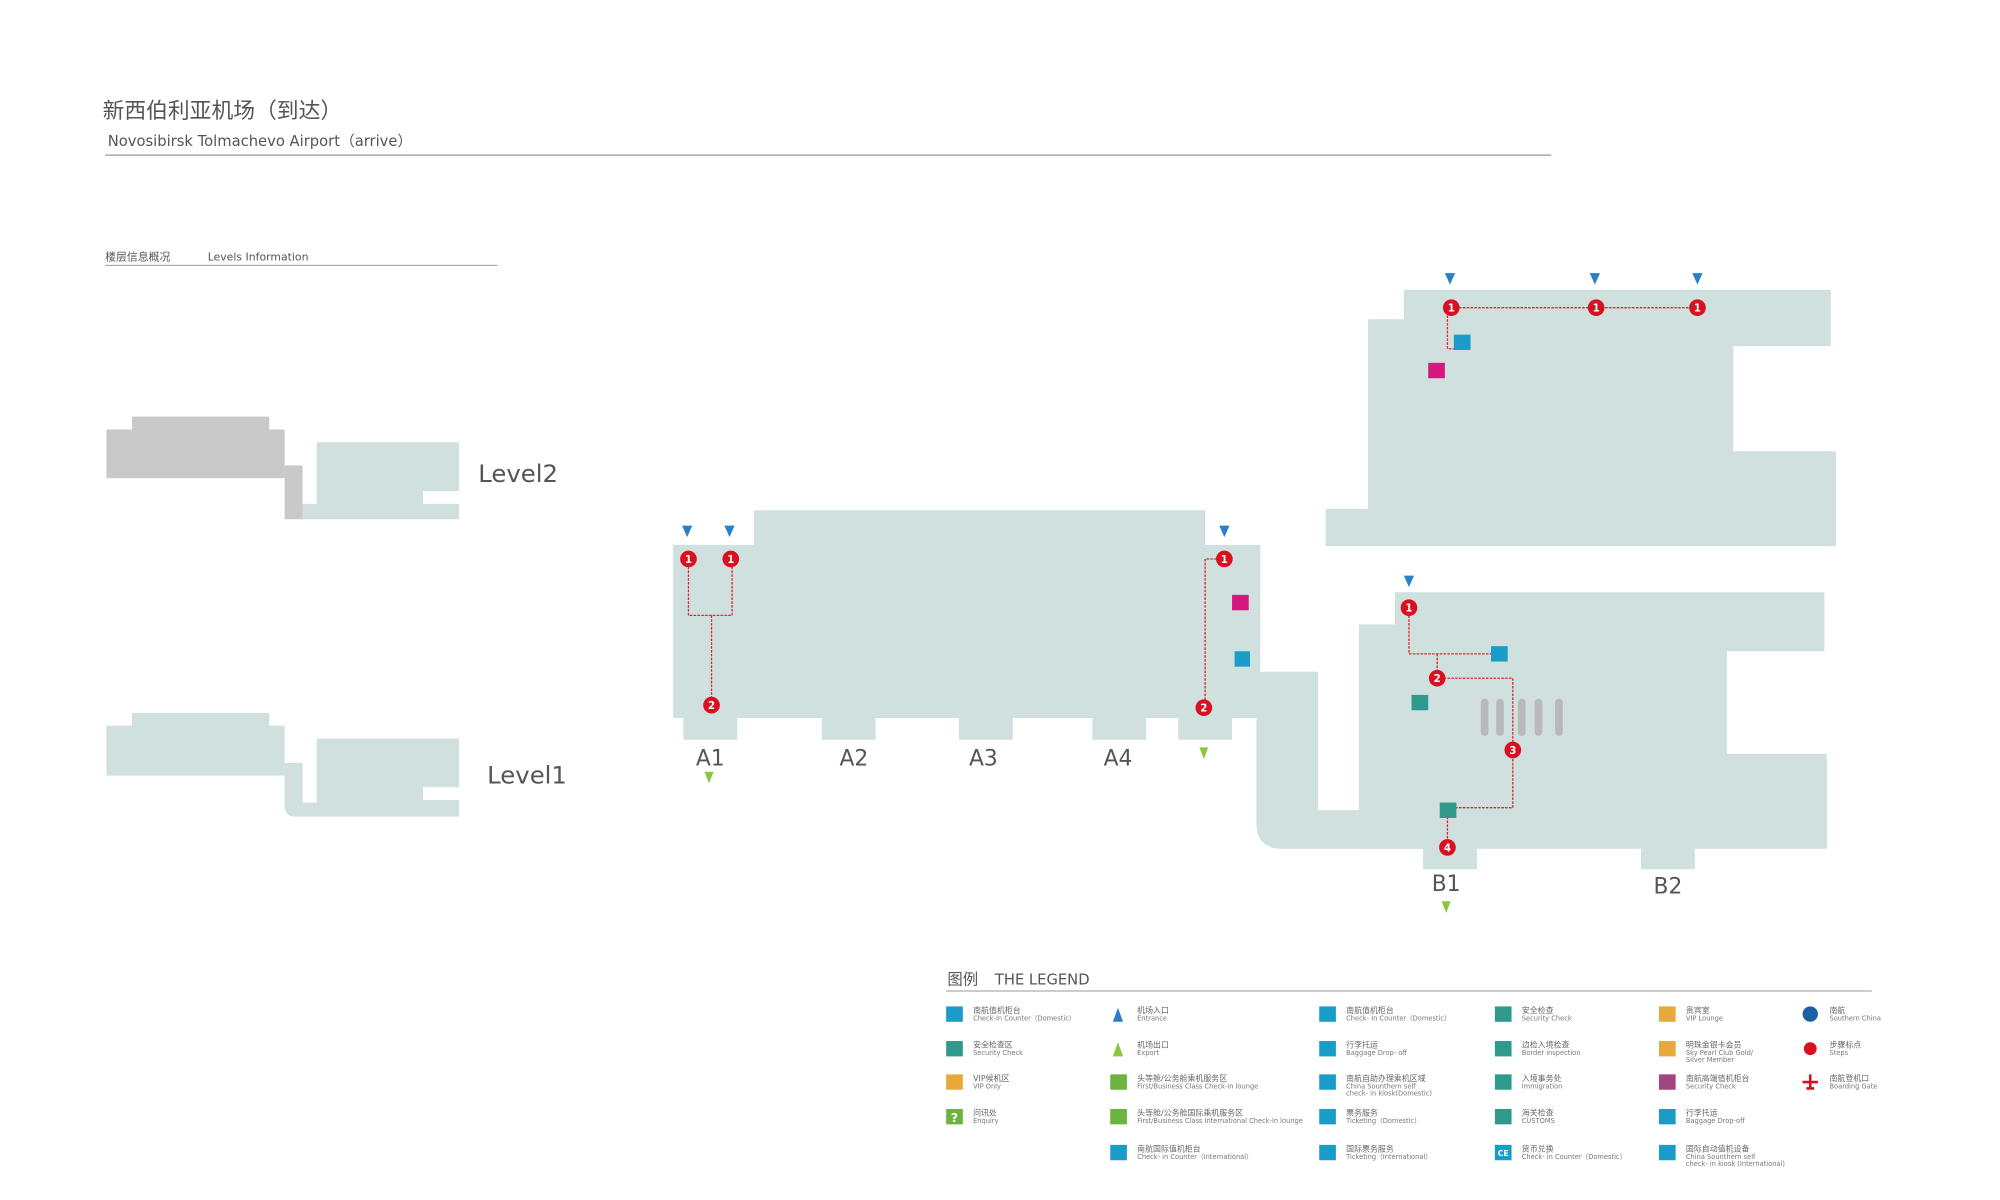 The width and height of the screenshot is (2000, 1200). I want to click on svg-text: 1, so click(1697, 309).